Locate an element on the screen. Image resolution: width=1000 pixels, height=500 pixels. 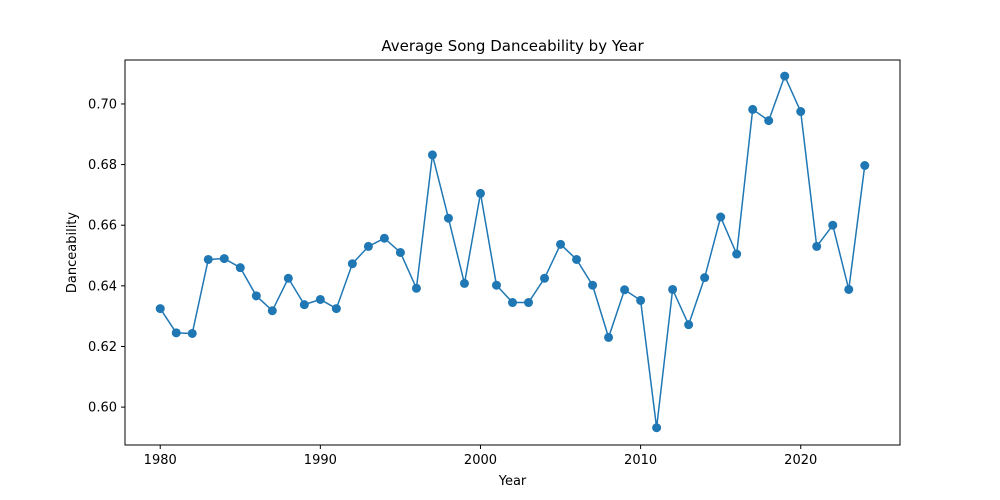
y-tick-label: 0.66 is located at coordinates (102, 226).